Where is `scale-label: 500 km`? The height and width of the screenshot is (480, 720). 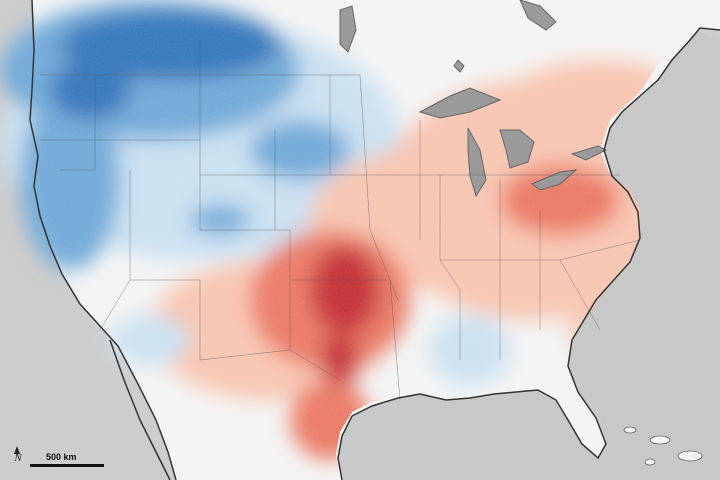 scale-label: 500 km is located at coordinates (61, 457).